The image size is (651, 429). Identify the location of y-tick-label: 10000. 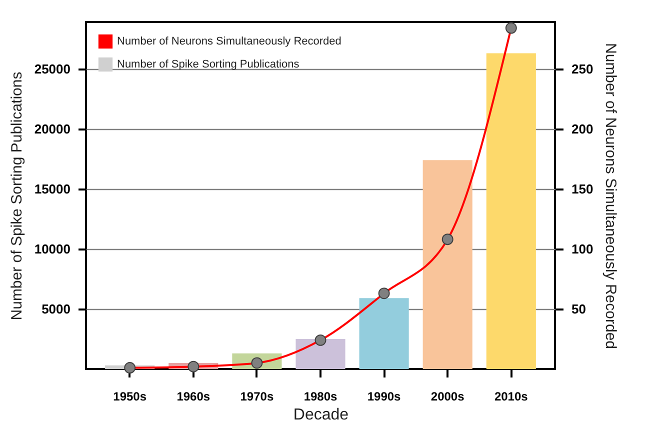
(52, 248).